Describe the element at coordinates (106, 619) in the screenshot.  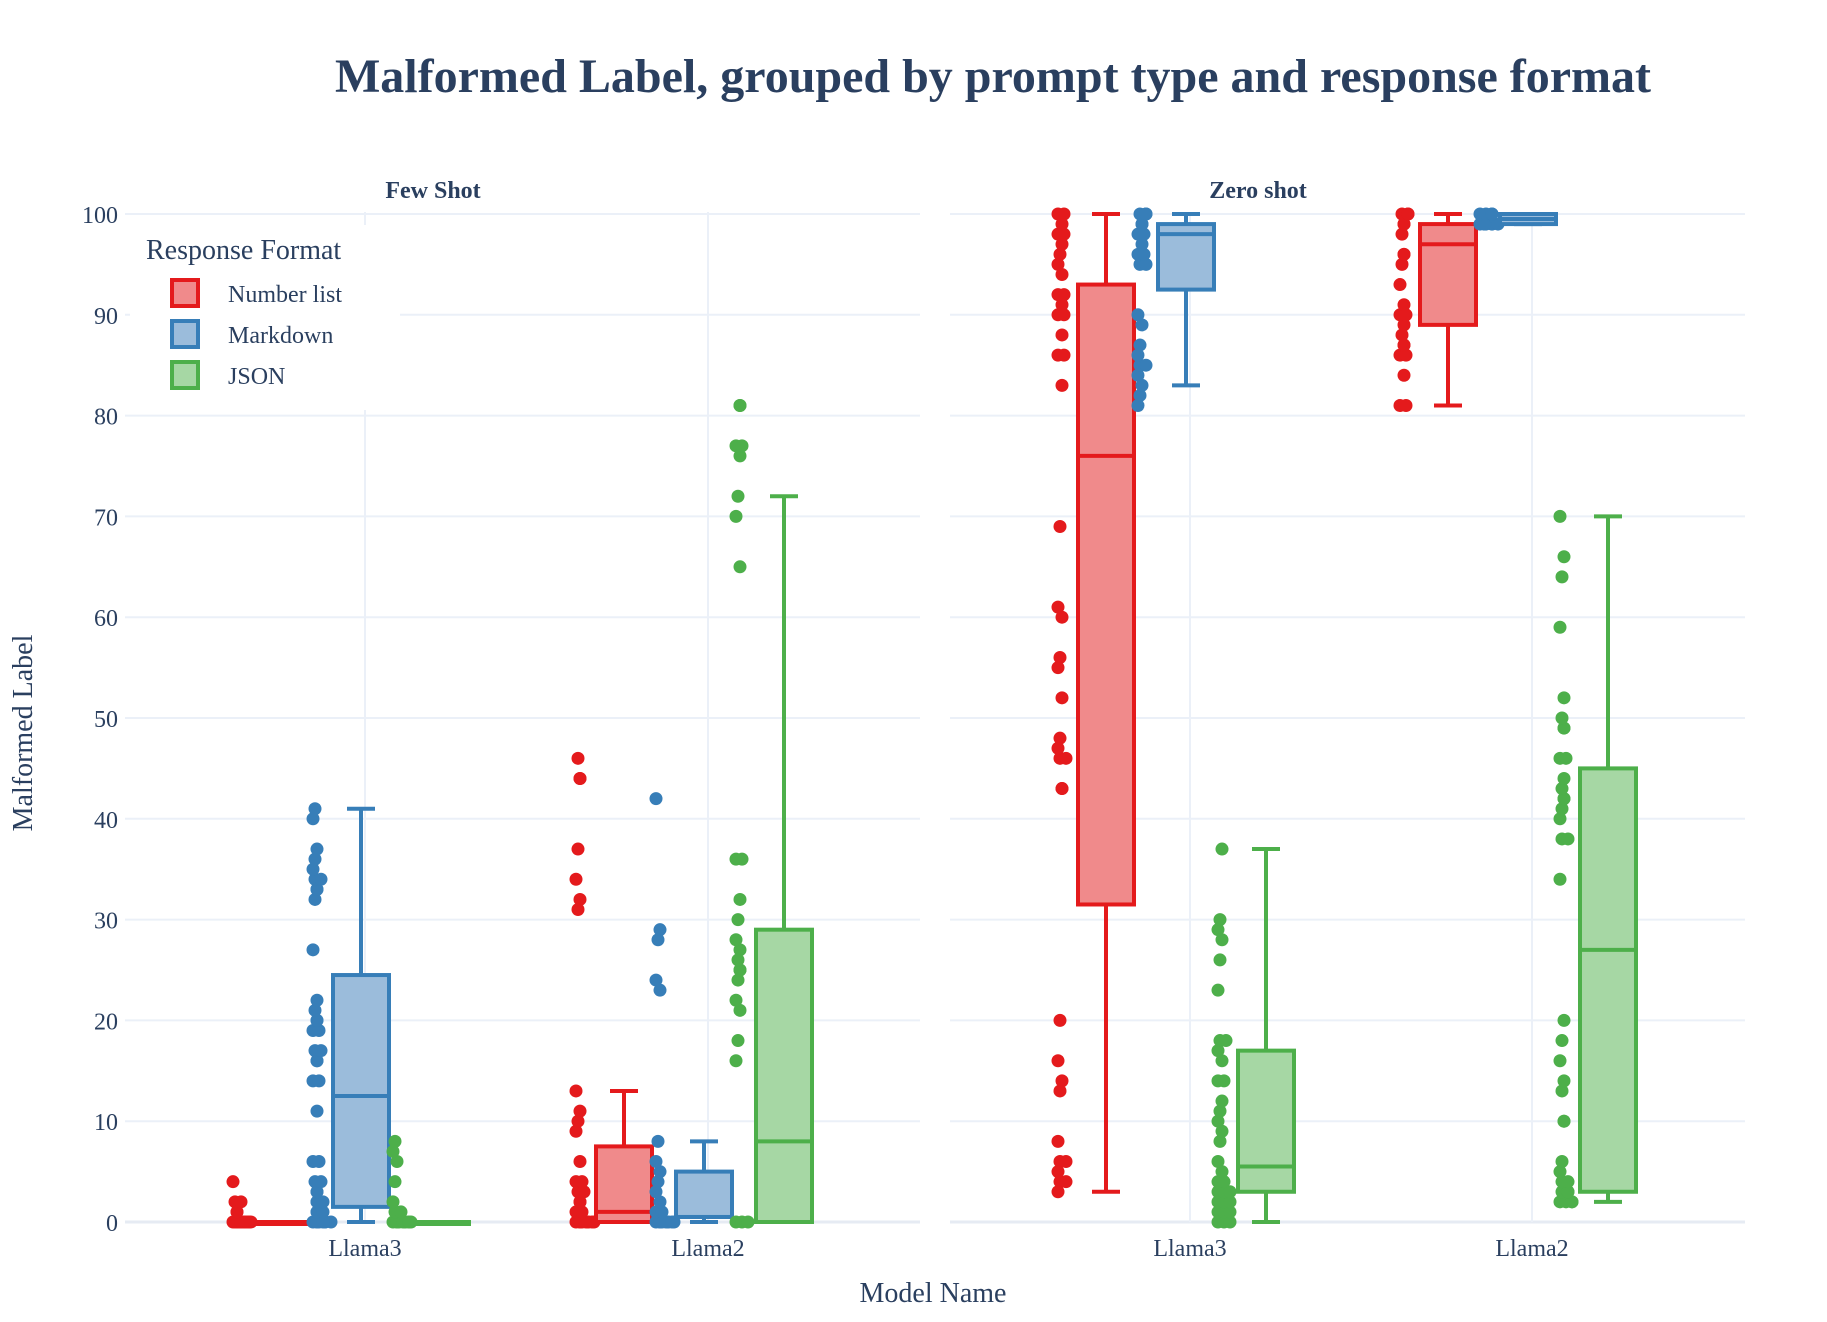
I see `y-tick-label: 60` at that location.